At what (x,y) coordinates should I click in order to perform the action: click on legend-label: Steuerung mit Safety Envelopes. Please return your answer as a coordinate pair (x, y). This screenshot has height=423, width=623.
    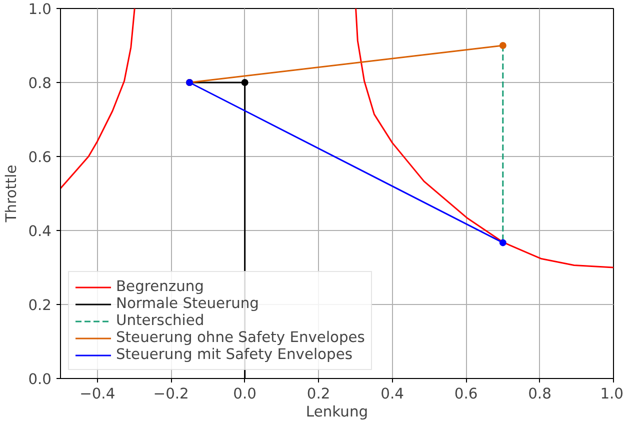
    Looking at the image, I should click on (234, 354).